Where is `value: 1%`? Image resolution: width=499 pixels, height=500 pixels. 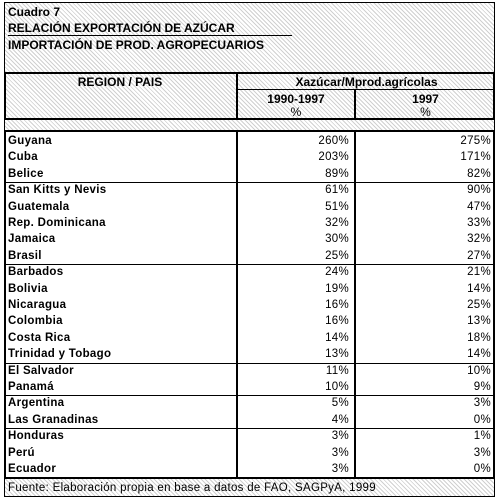
value: 1% is located at coordinates (482, 436).